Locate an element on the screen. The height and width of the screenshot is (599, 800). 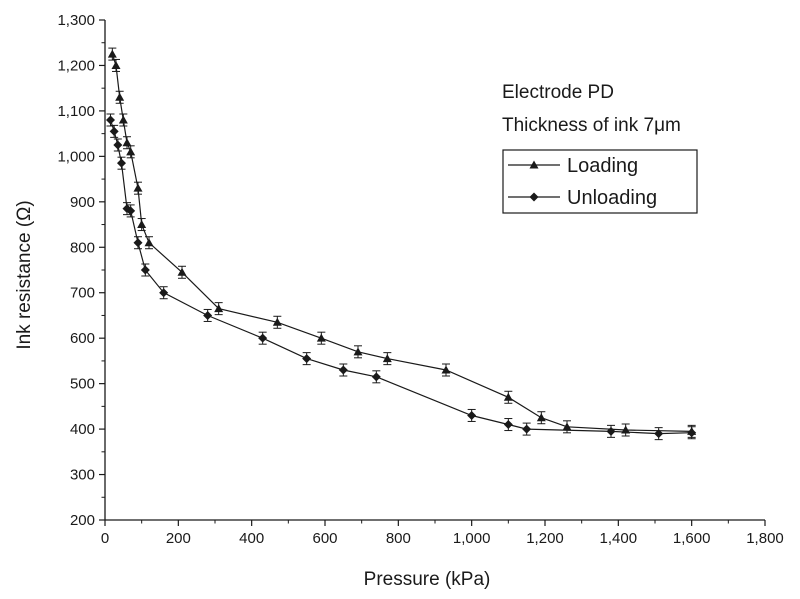
x-tick-label: 400 is located at coordinates (251, 538).